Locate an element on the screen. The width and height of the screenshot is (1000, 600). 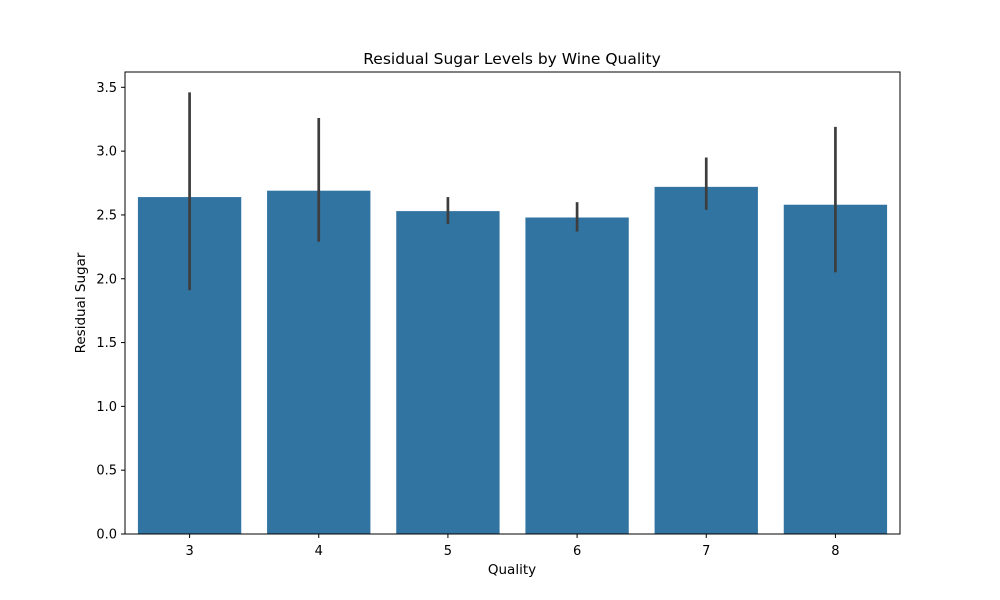
y-tick-label: 0.5 is located at coordinates (106, 471).